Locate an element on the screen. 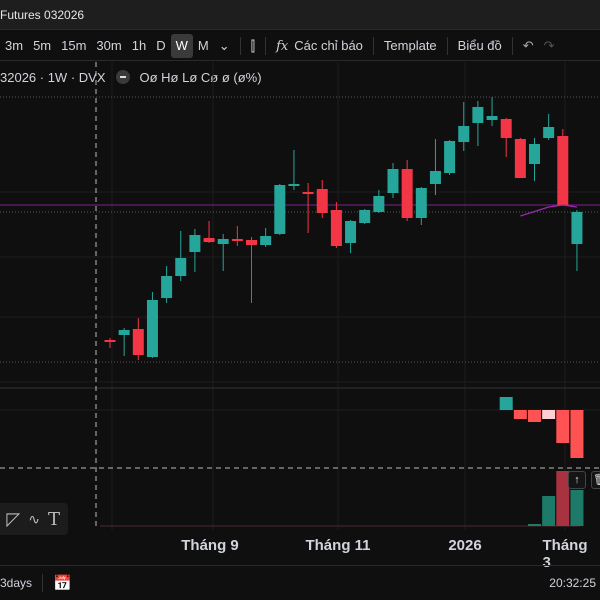  undo-icon: ↶ is located at coordinates (528, 45).